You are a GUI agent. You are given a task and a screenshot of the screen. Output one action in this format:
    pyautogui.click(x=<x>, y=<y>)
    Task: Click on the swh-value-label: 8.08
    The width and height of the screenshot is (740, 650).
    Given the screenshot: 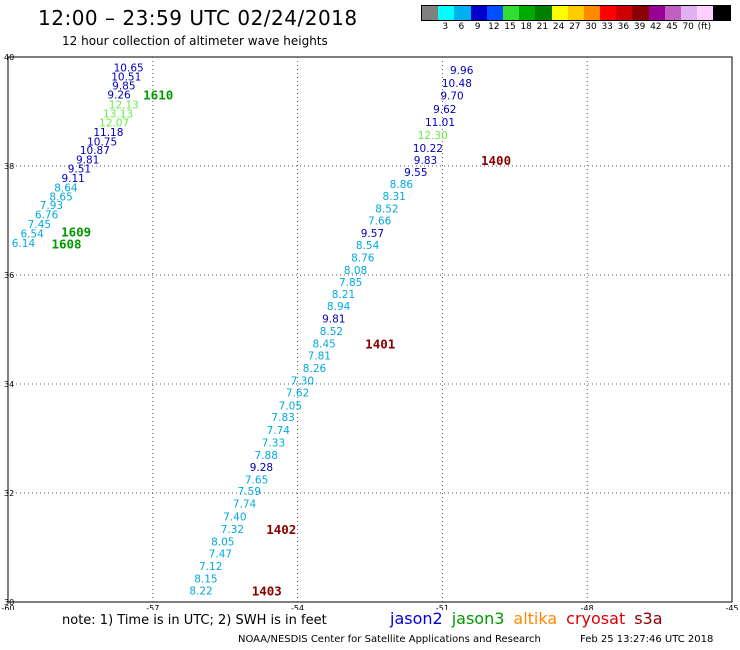 What is the action you would take?
    pyautogui.click(x=355, y=271)
    